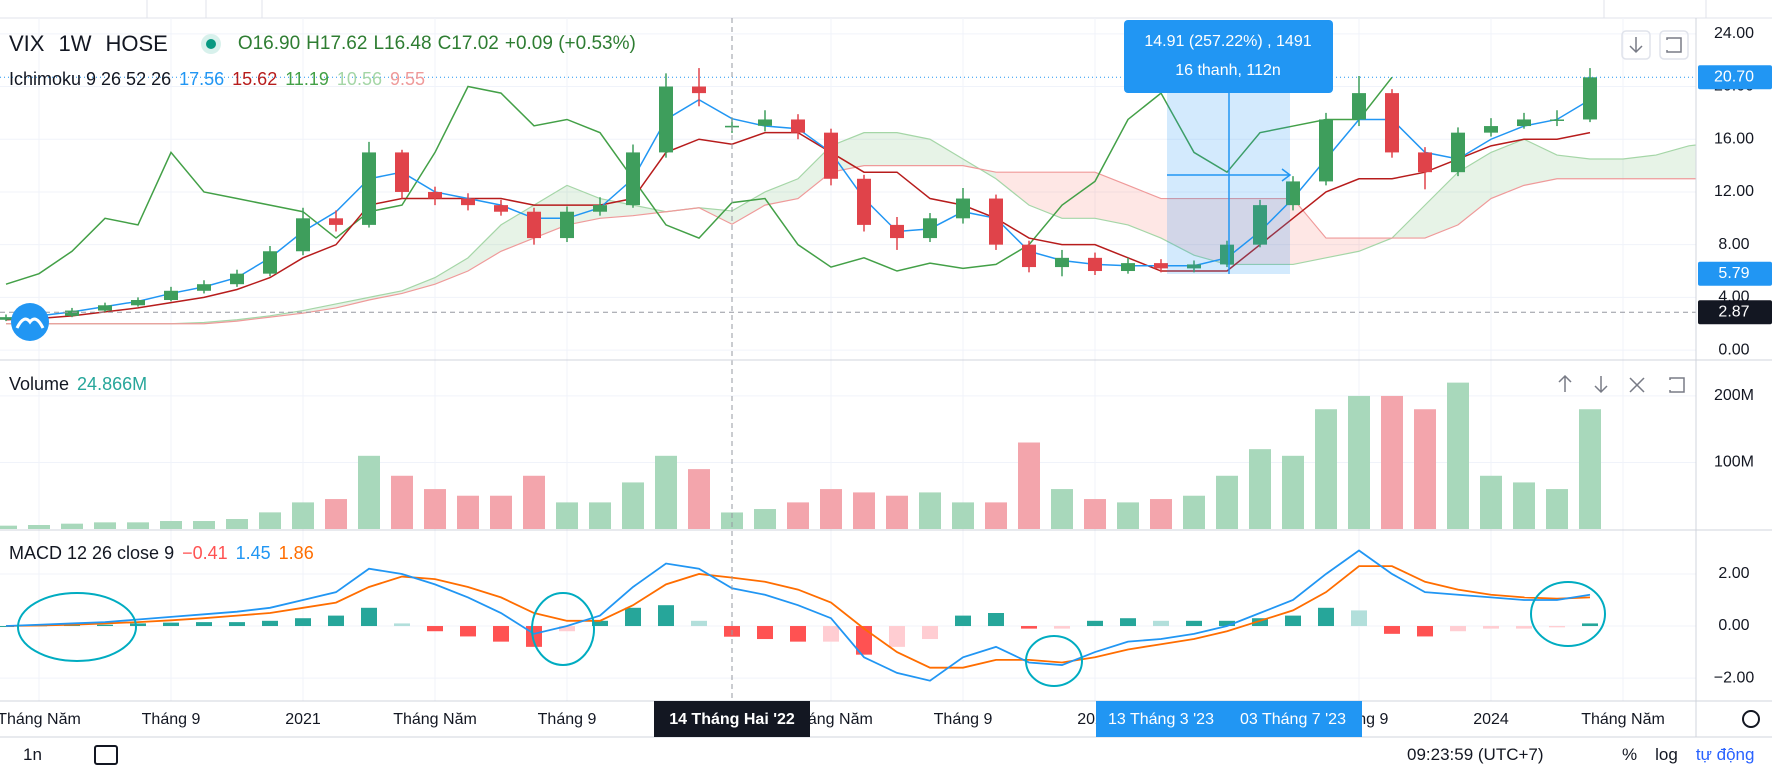 The image size is (1772, 768). Describe the element at coordinates (1286, 175) in the screenshot. I see `measure-arrowhead` at that location.